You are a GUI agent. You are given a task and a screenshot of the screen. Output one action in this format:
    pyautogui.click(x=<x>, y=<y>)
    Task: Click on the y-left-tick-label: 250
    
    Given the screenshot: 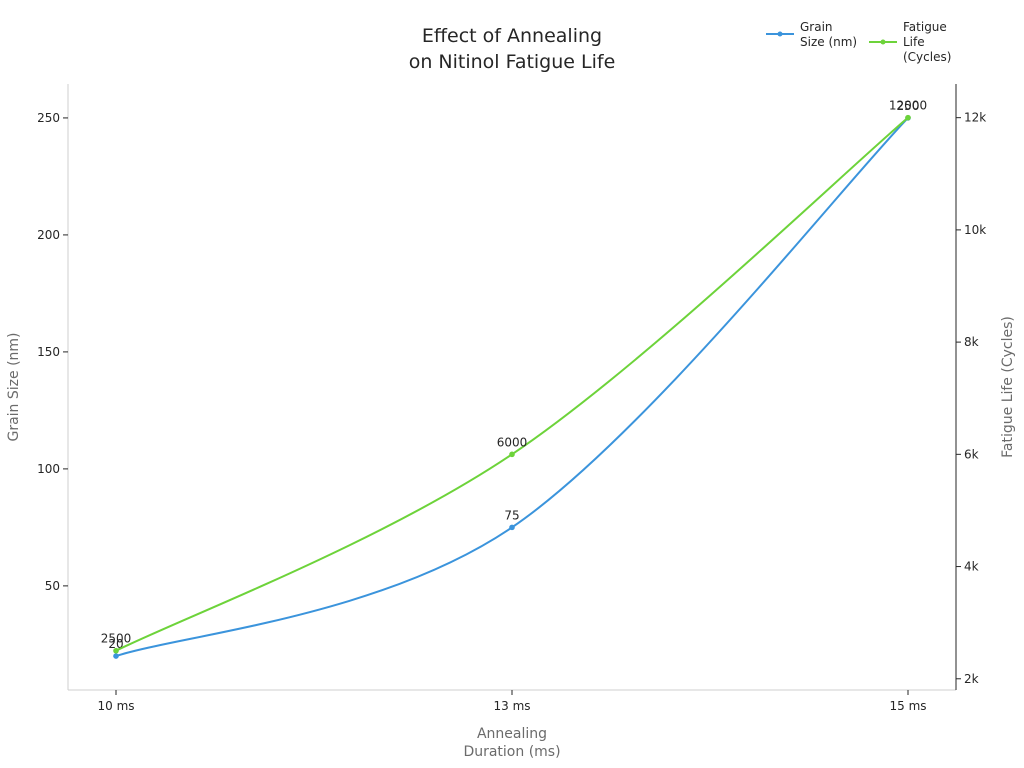 What is the action you would take?
    pyautogui.click(x=48, y=118)
    